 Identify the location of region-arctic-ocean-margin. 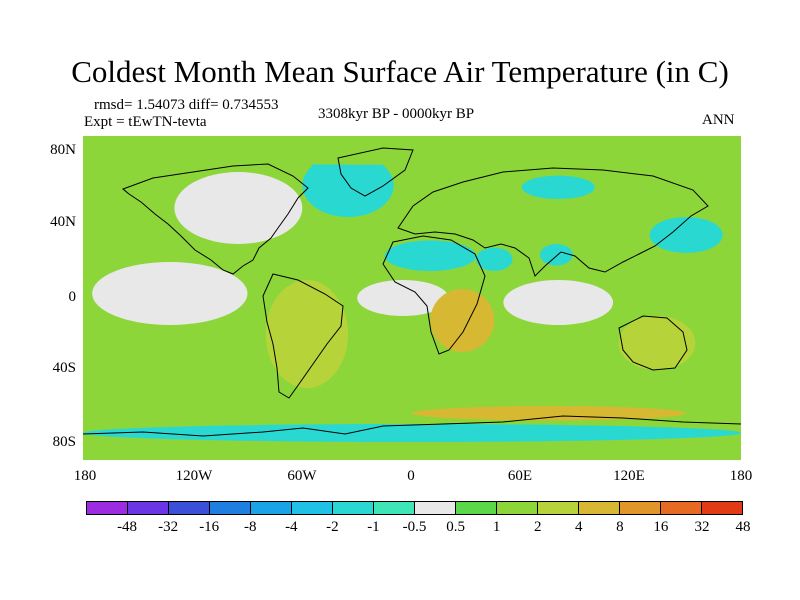
(412, 155).